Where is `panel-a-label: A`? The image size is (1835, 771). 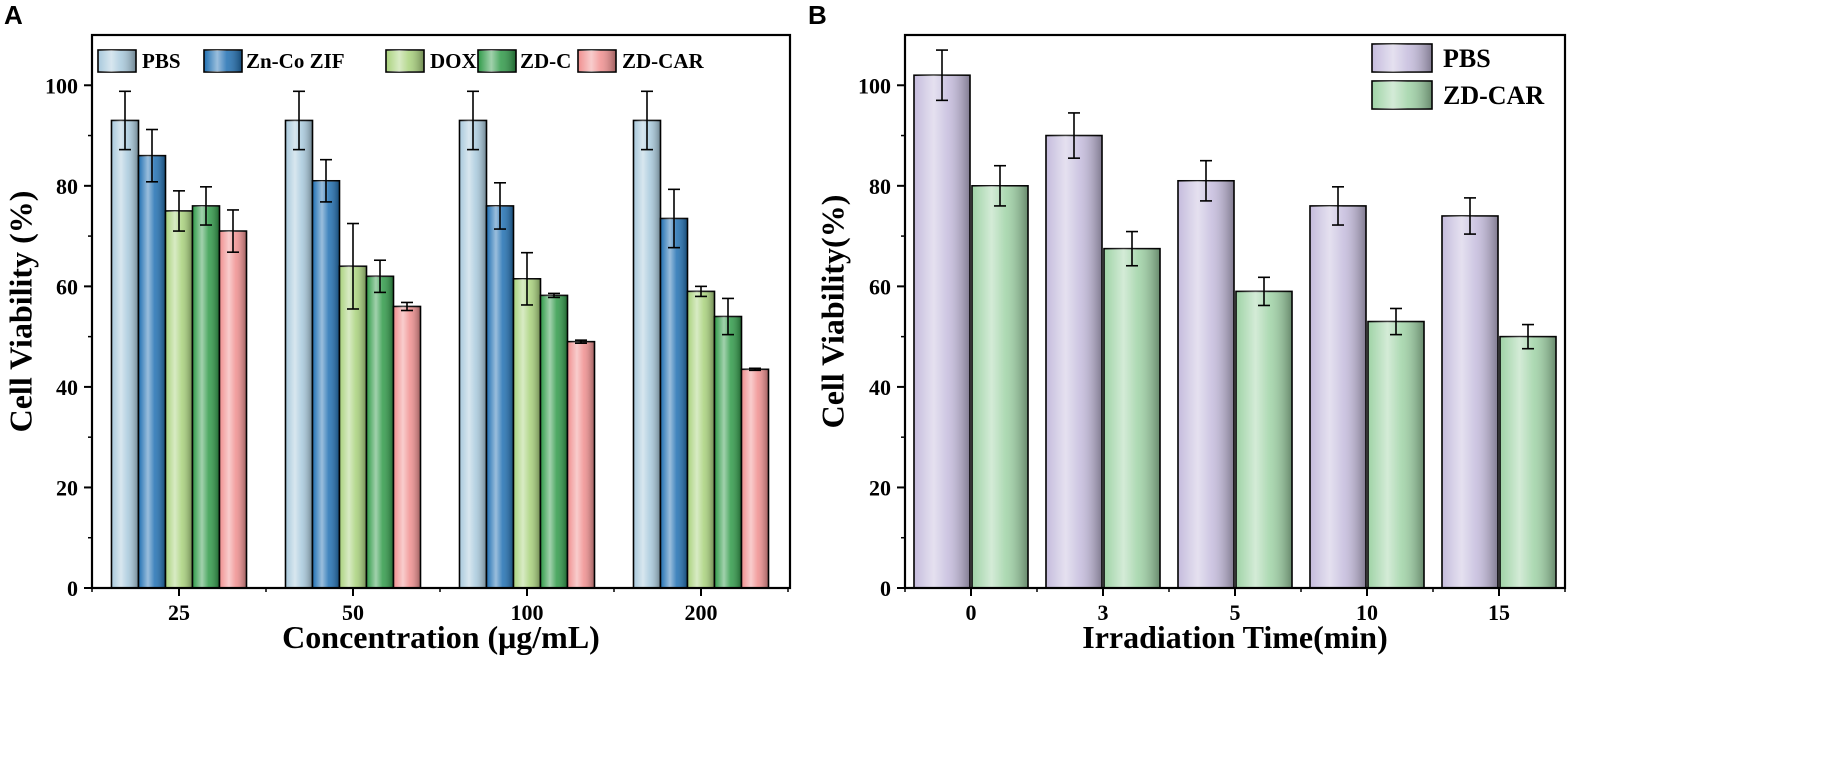 panel-a-label: A is located at coordinates (13, 15).